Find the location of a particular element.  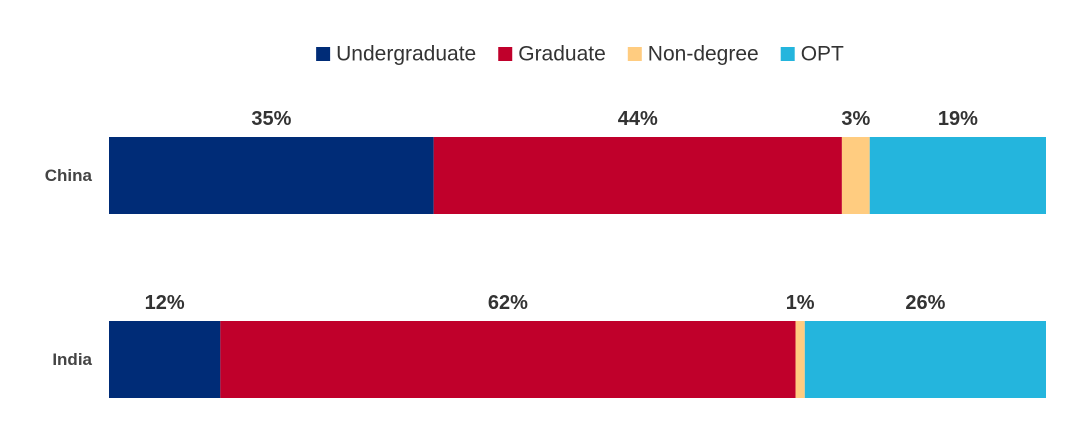

legend-swatch-non-degree is located at coordinates (634, 54).